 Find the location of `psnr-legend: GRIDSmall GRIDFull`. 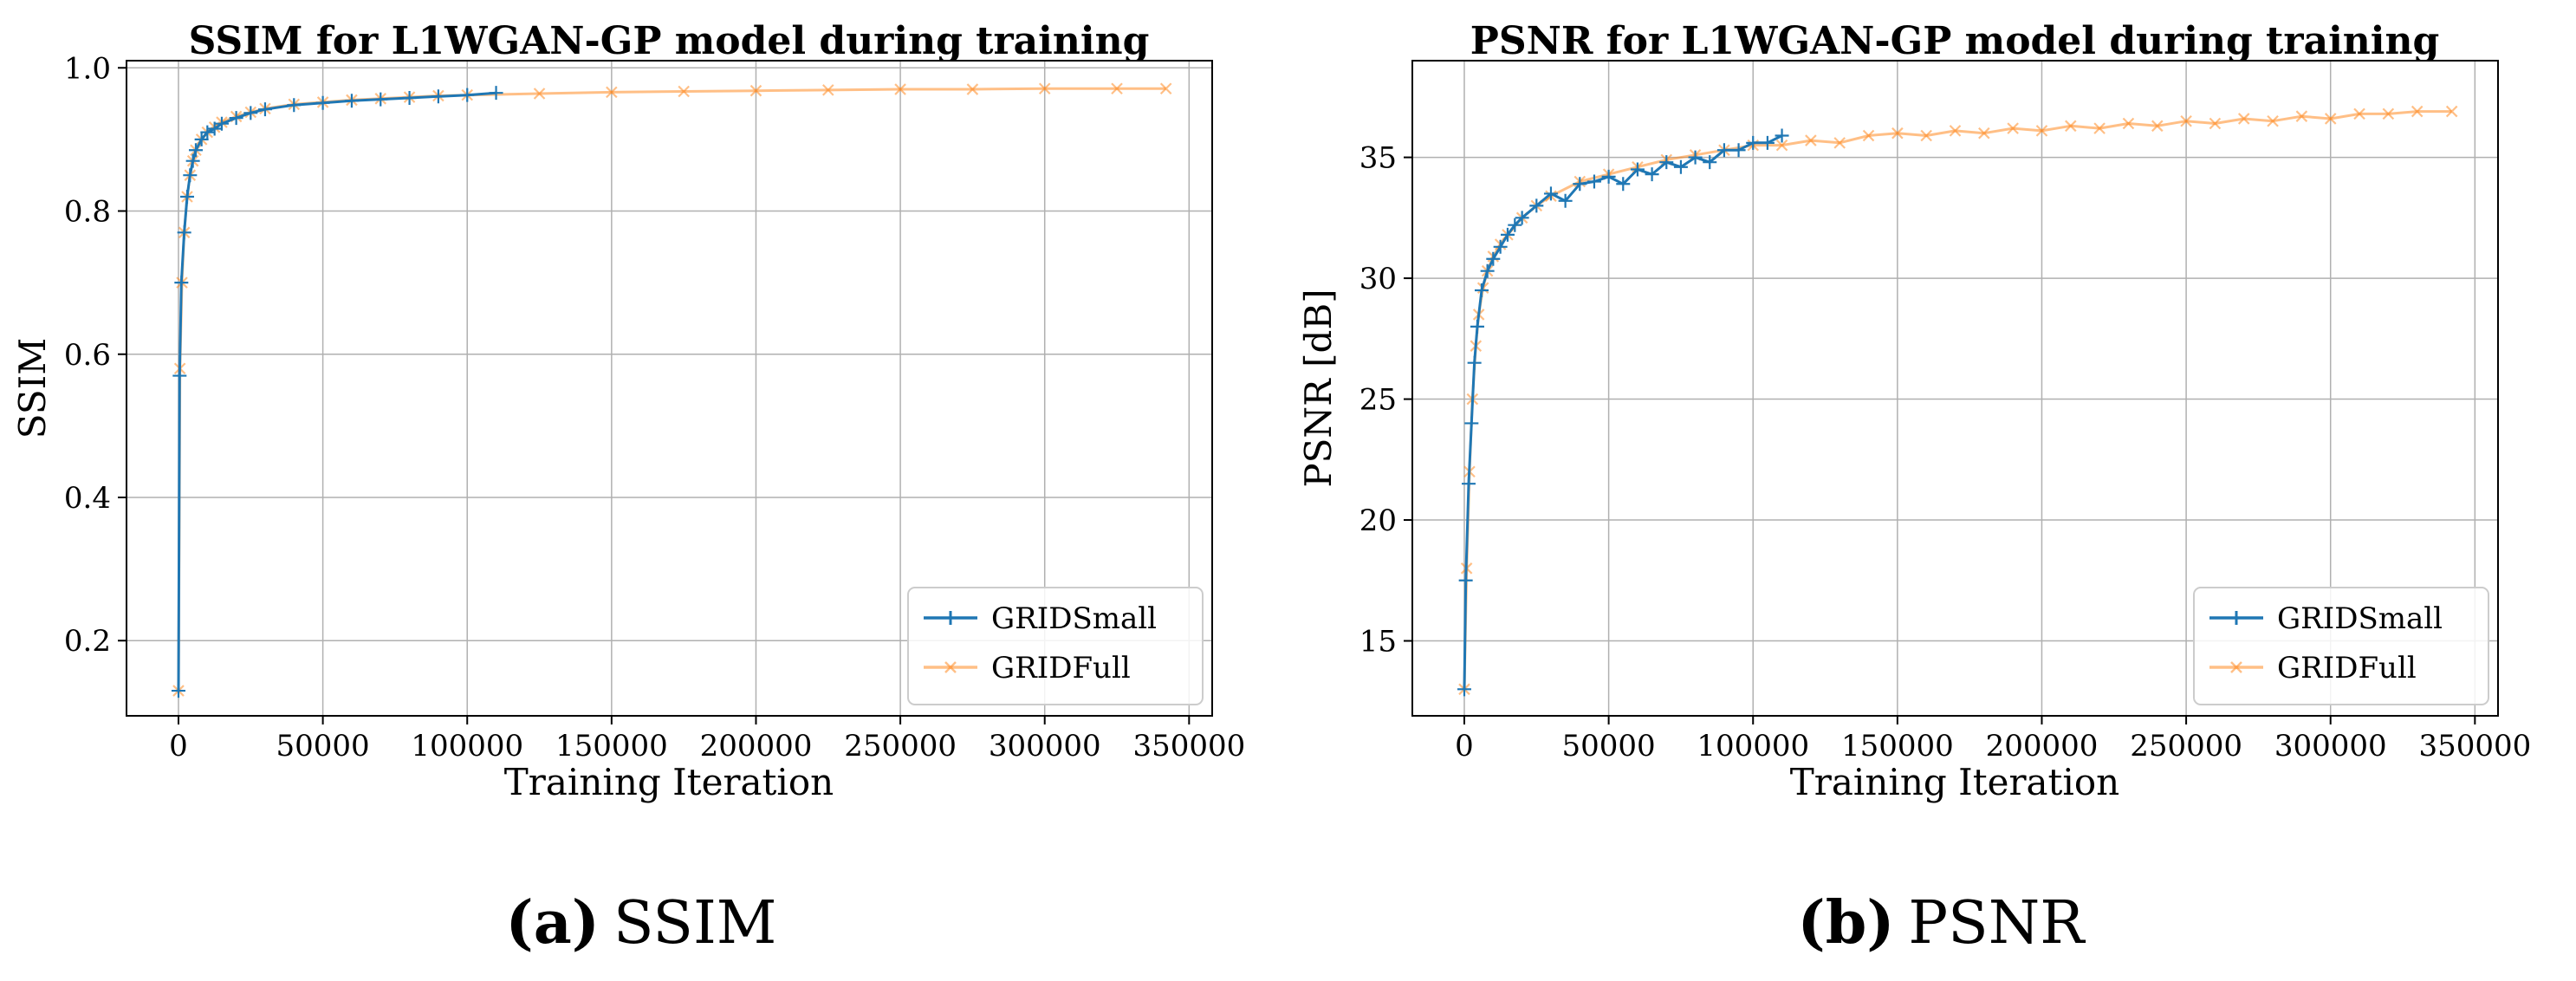

psnr-legend: GRIDSmall GRIDFull is located at coordinates (2341, 646).